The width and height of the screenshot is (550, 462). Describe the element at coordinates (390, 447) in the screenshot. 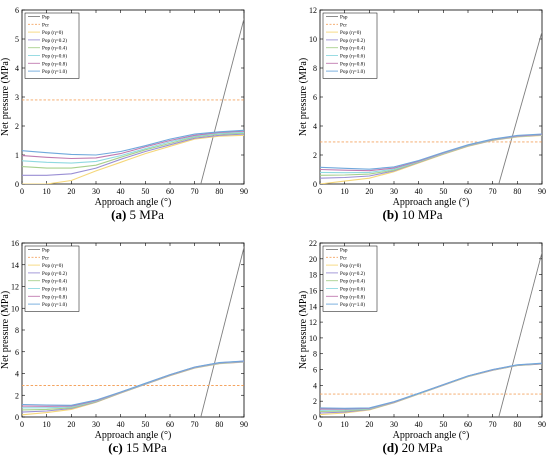

I see `caption-d-tag: (d)` at that location.